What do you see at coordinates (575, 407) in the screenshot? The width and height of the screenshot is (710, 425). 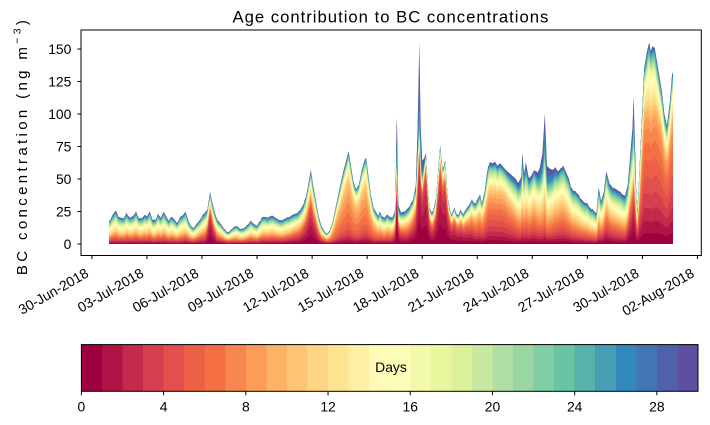 I see `svg-text: 24` at bounding box center [575, 407].